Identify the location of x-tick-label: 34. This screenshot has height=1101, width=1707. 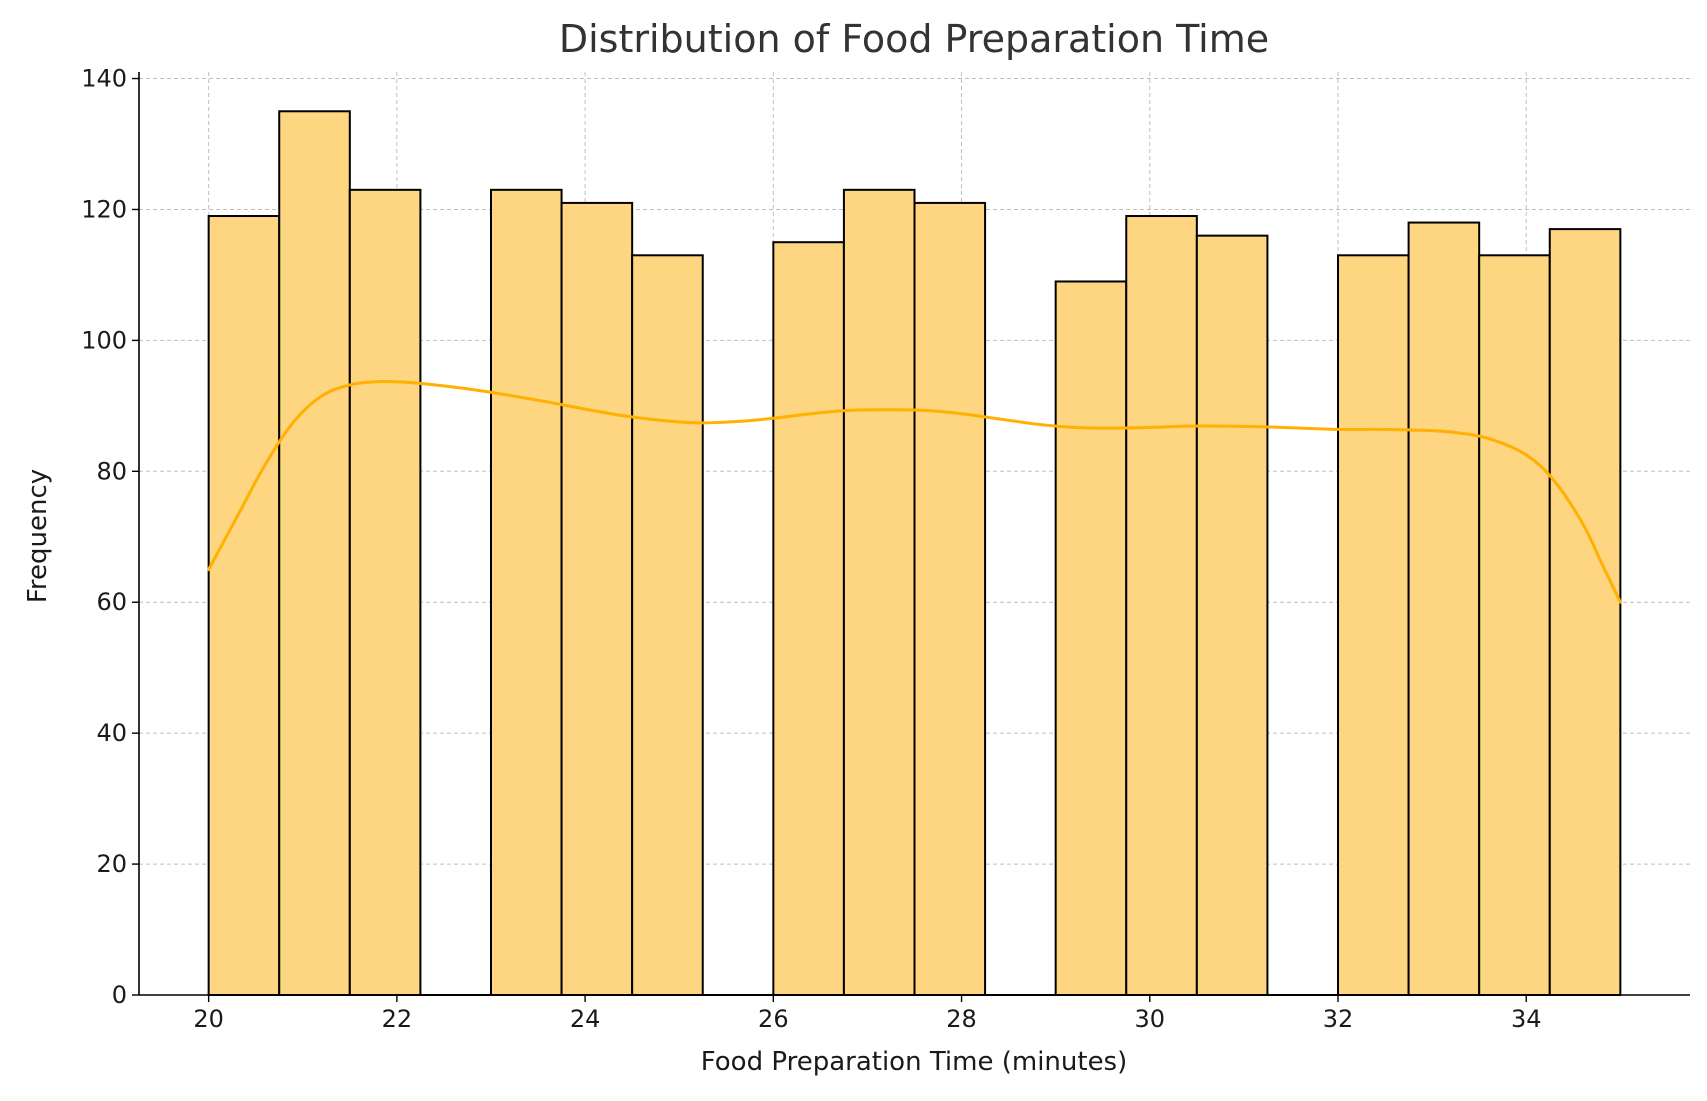
(1526, 1019).